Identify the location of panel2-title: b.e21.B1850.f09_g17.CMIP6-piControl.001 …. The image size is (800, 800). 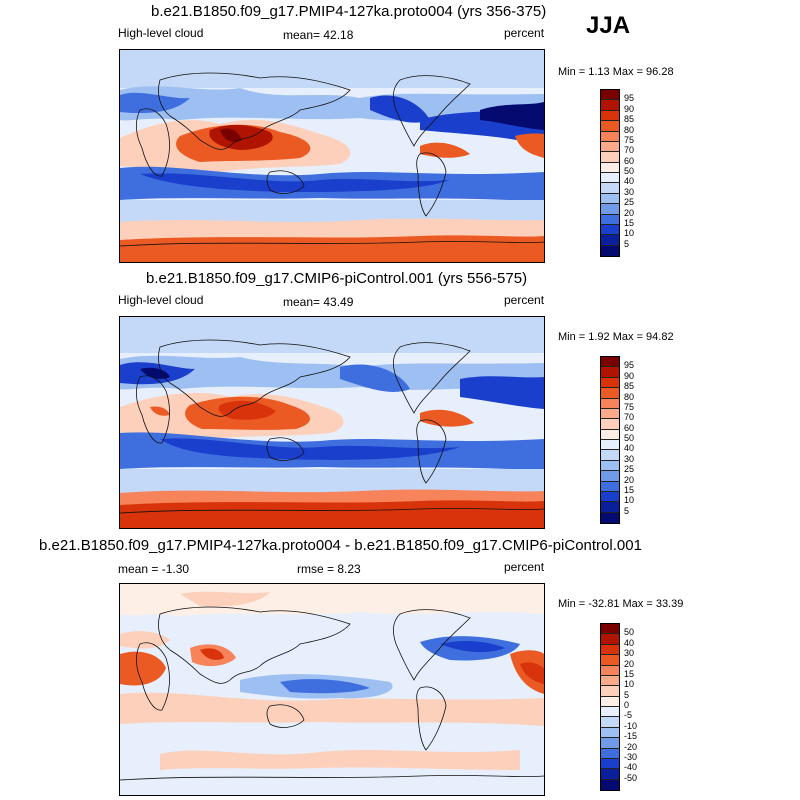
(337, 278).